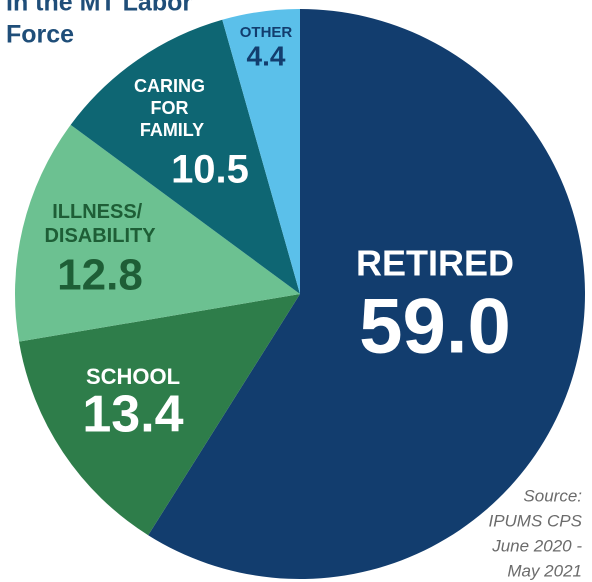 The image size is (592, 582). I want to click on slice-value: 4.4, so click(266, 55).